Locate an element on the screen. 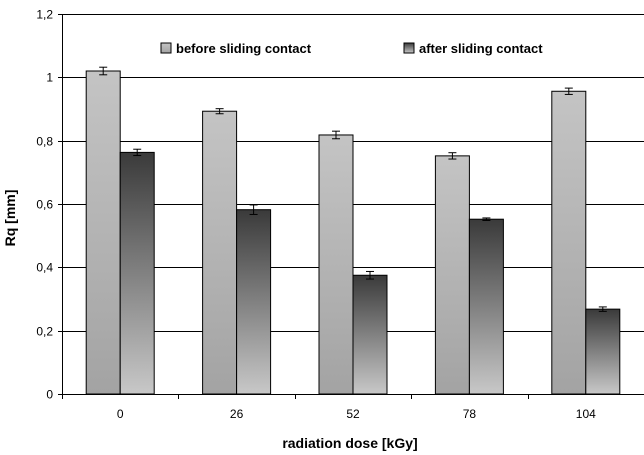 This screenshot has width=644, height=455. x-tick-labels: 0 26 52 78 104 is located at coordinates (356, 414).